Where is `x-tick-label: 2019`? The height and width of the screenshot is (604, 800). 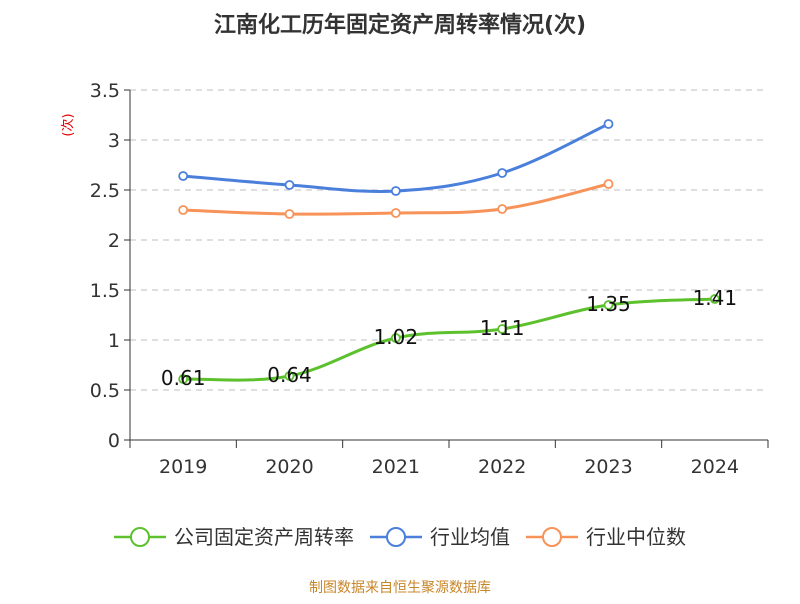 x-tick-label: 2019 is located at coordinates (183, 467).